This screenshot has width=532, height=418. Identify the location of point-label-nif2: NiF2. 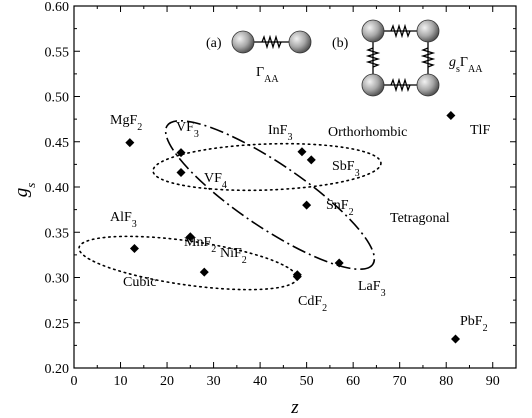
(233, 256).